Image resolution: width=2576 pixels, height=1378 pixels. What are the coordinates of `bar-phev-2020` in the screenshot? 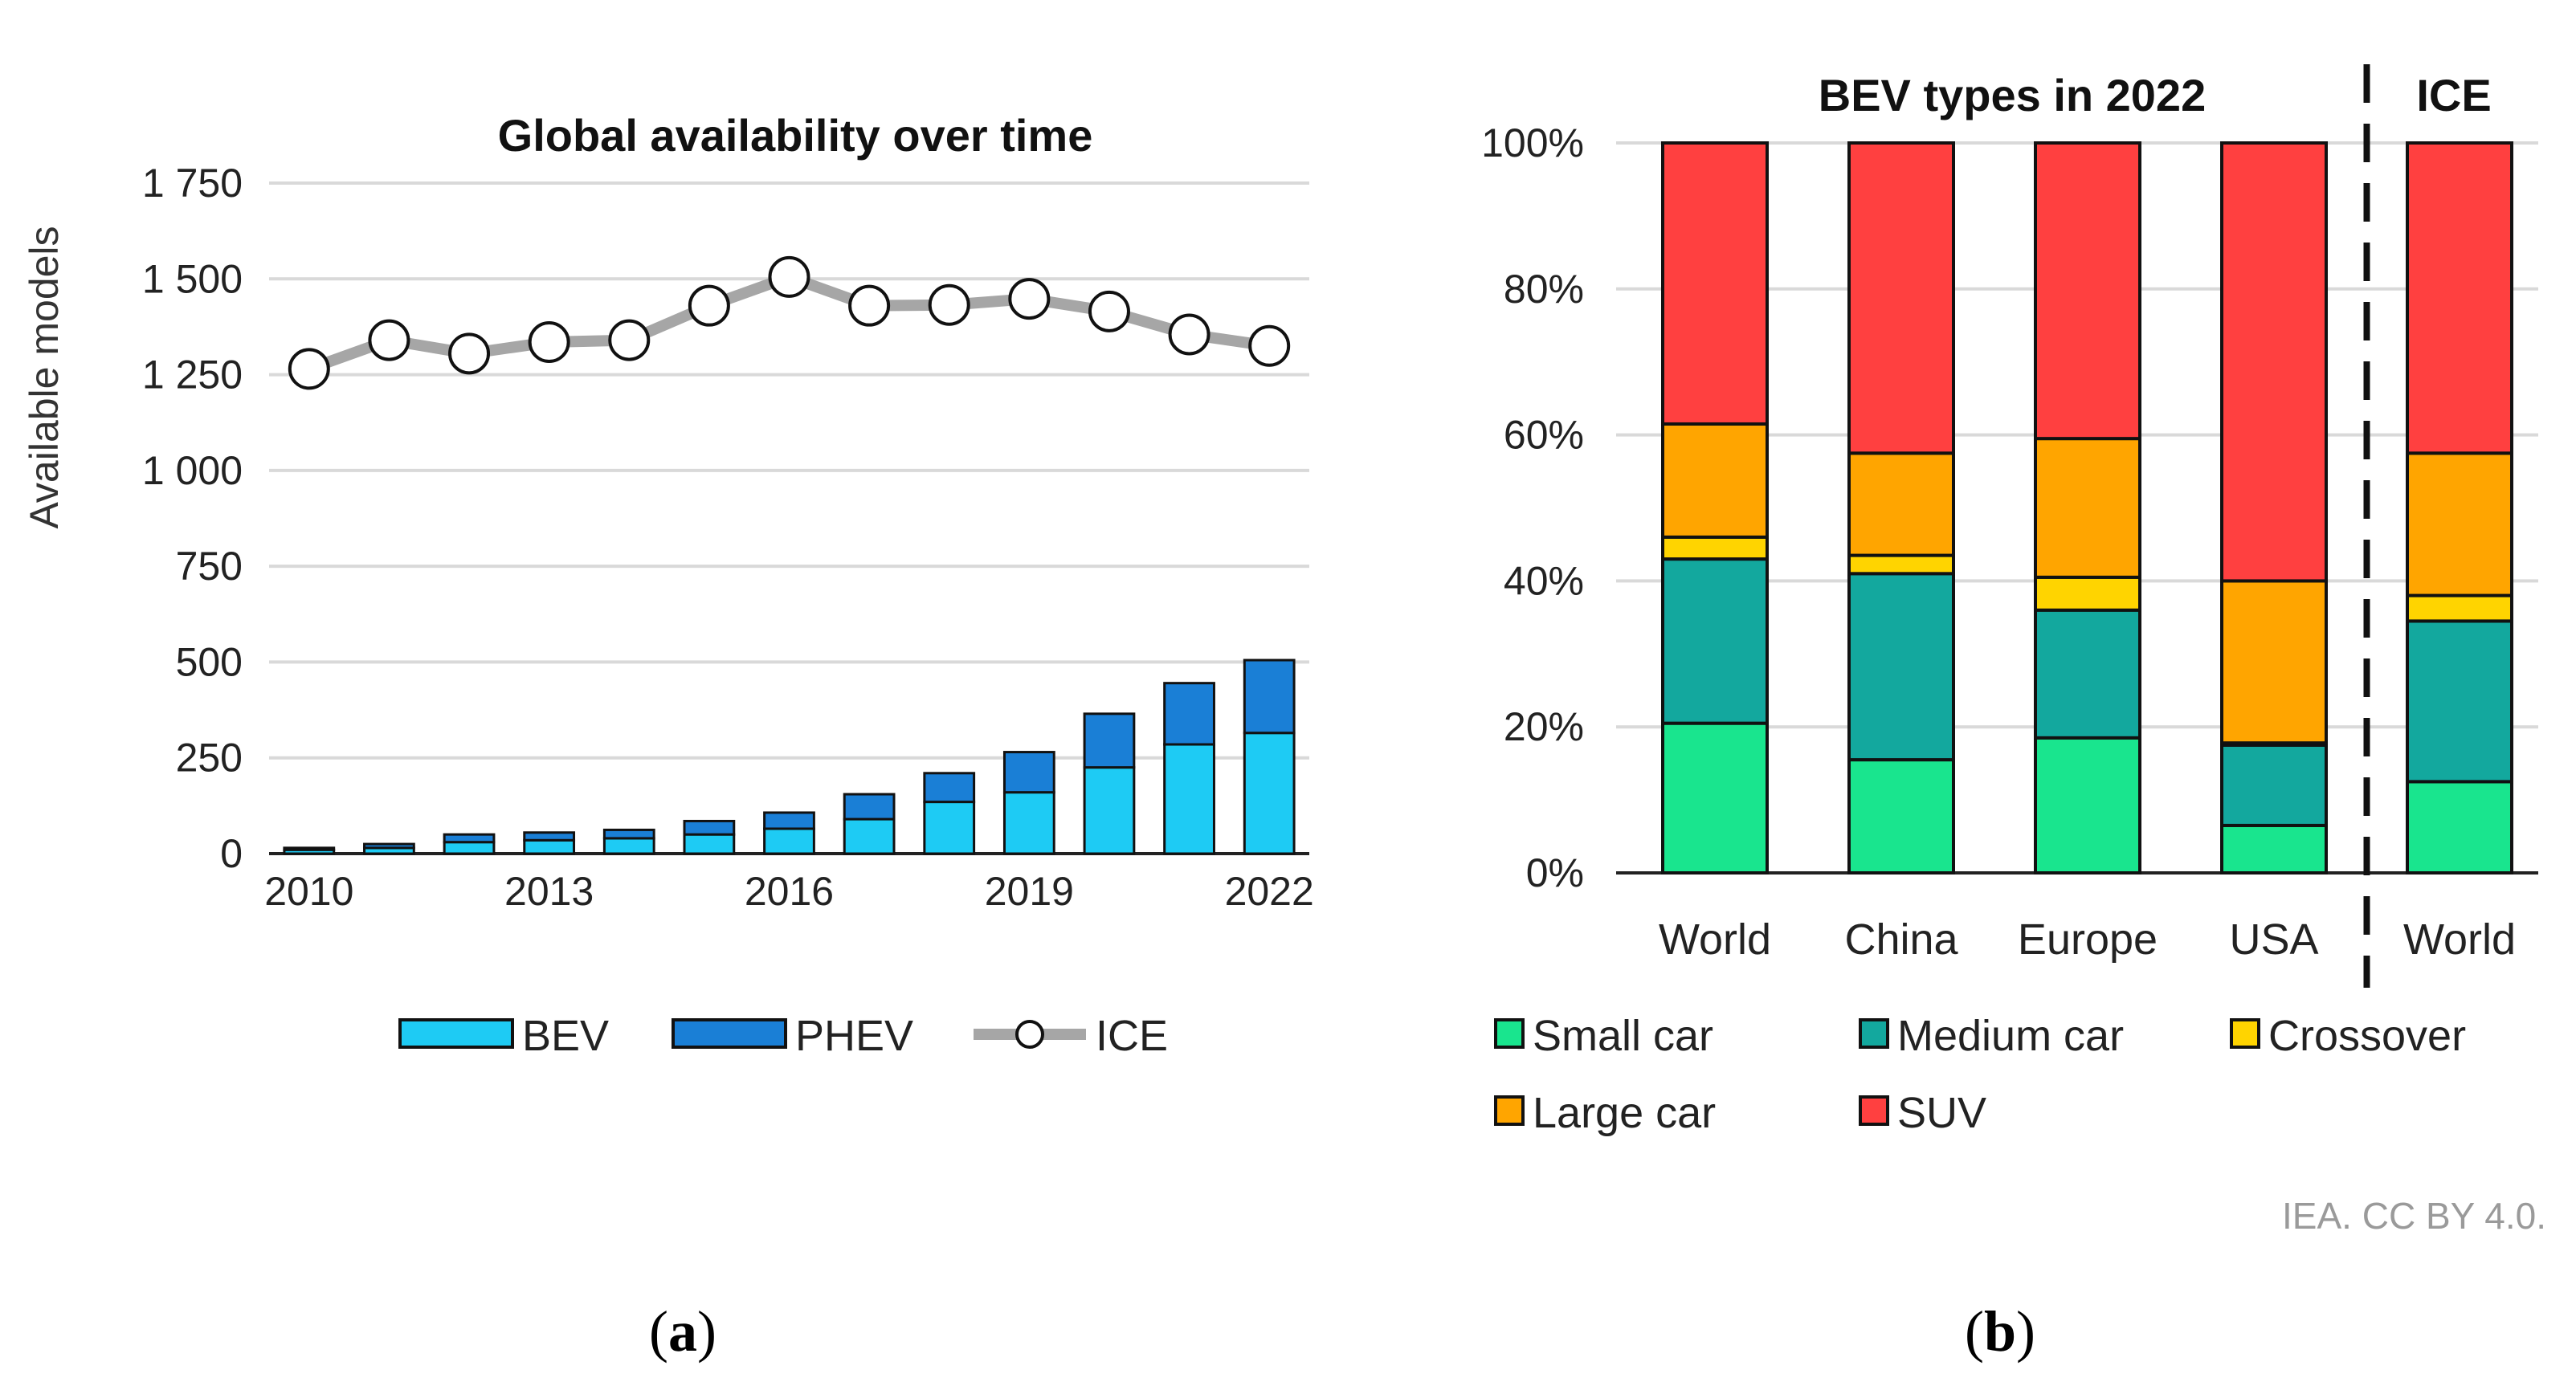 It's located at (1109, 740).